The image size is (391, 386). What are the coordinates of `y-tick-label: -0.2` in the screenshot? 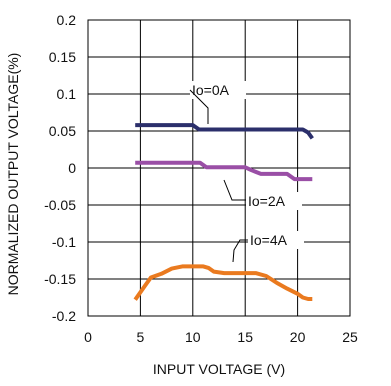 It's located at (64, 316).